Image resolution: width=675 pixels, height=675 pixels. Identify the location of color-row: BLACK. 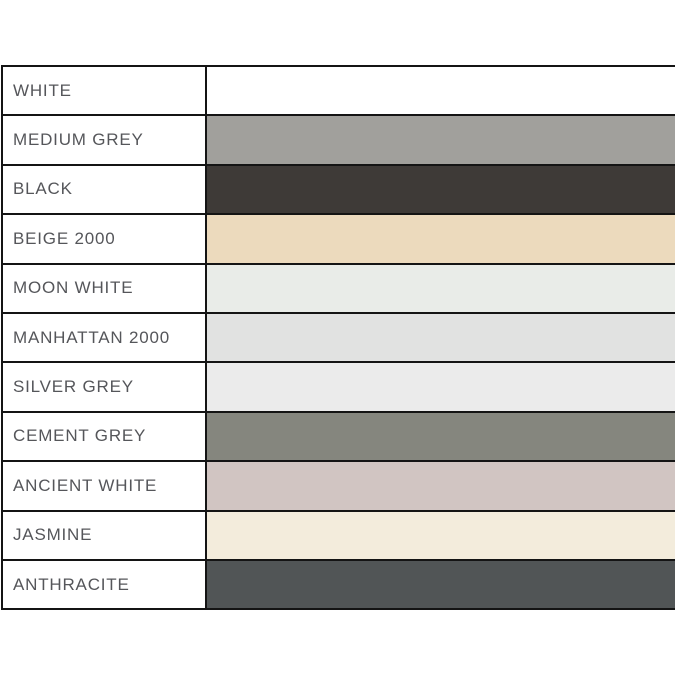
(338, 190).